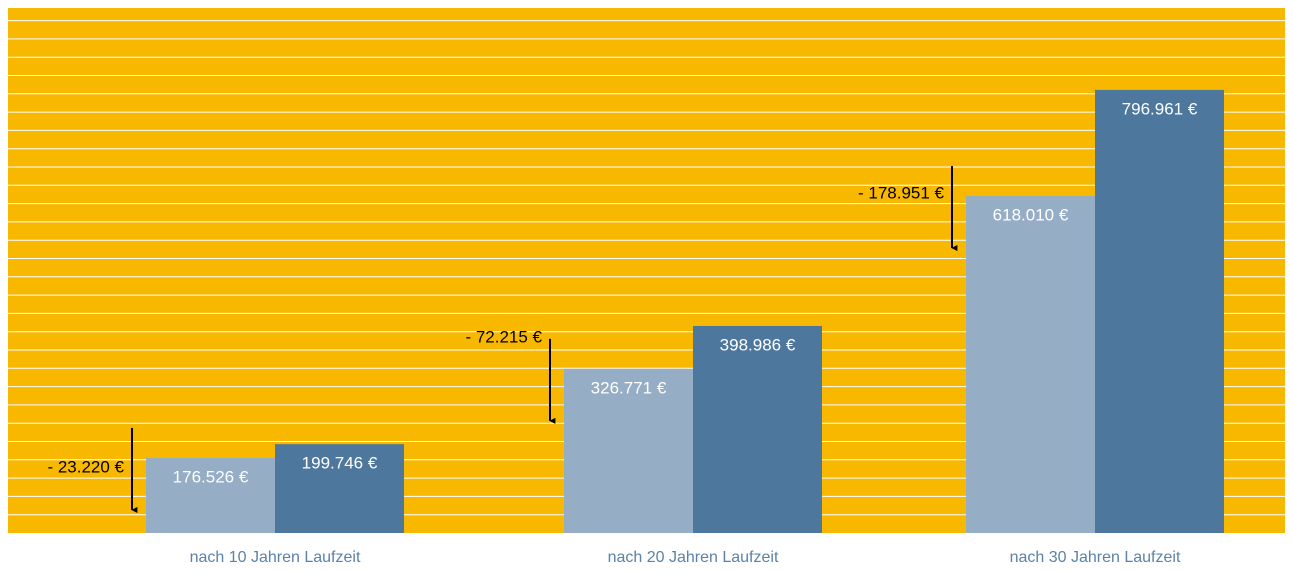  What do you see at coordinates (340, 463) in the screenshot?
I see `value-label: 199.746 €` at bounding box center [340, 463].